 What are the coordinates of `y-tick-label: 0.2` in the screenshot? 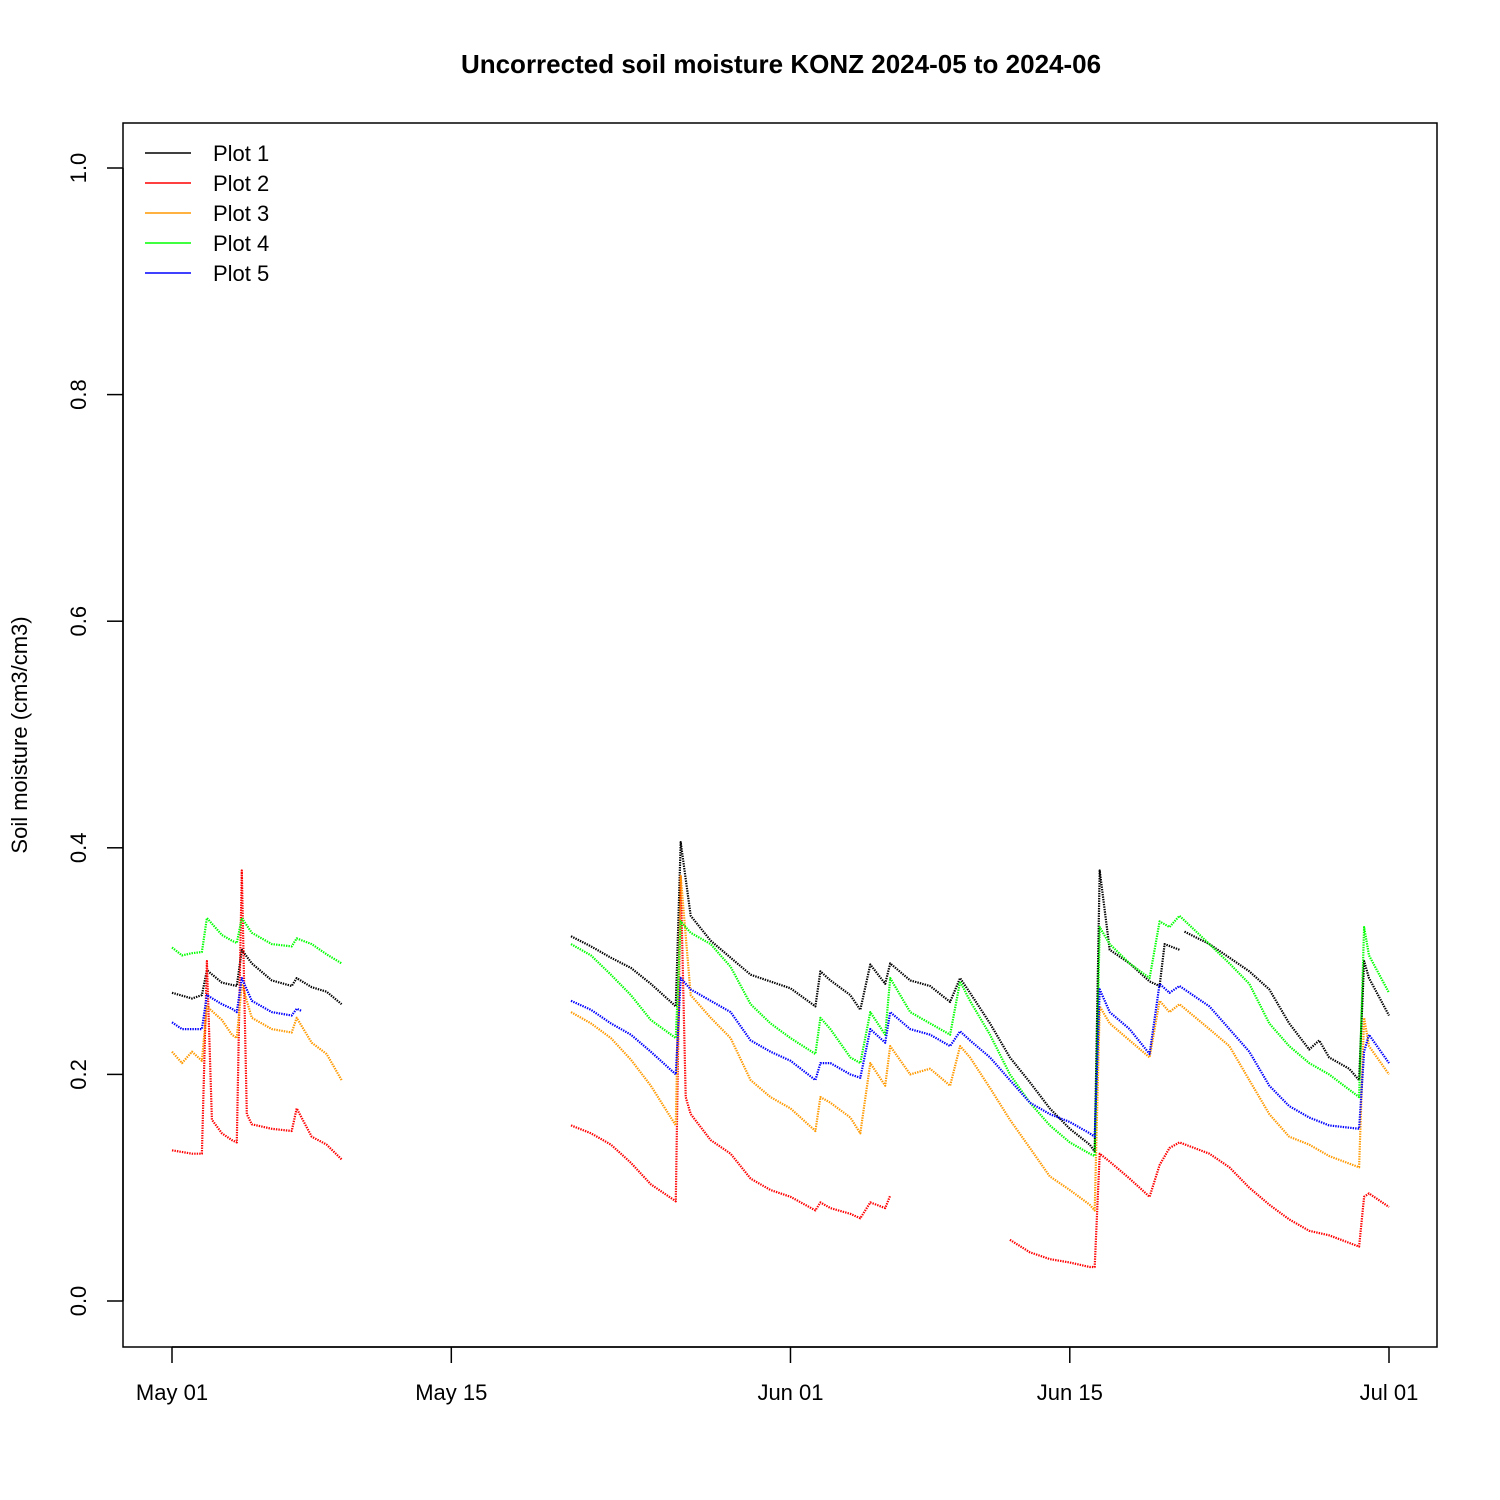 It's located at (78, 1074).